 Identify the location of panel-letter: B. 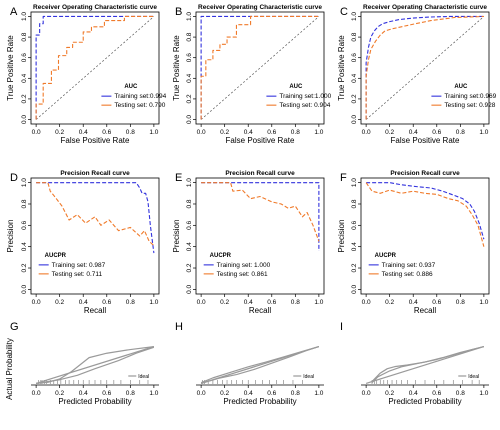
(178, 12).